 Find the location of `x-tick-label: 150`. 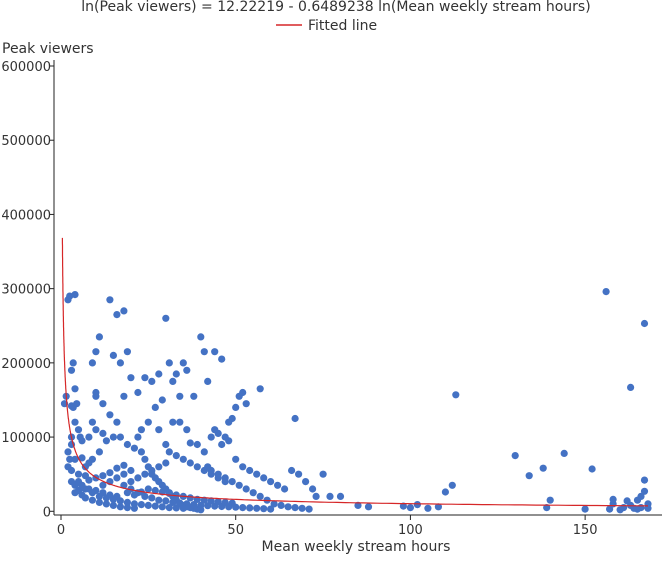

x-tick-label: 150 is located at coordinates (585, 530).